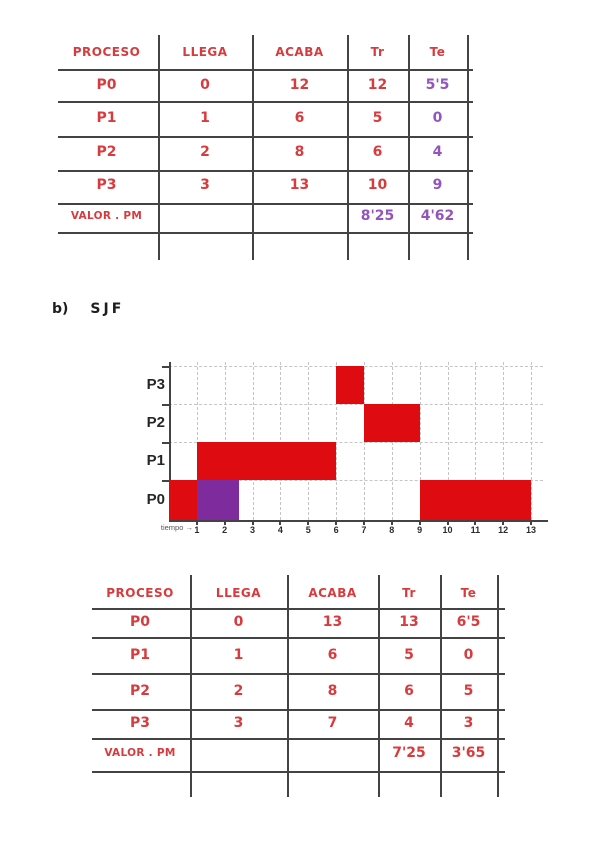 This screenshot has width=602, height=848. I want to click on gantt-x-tick-label: 7, so click(364, 530).